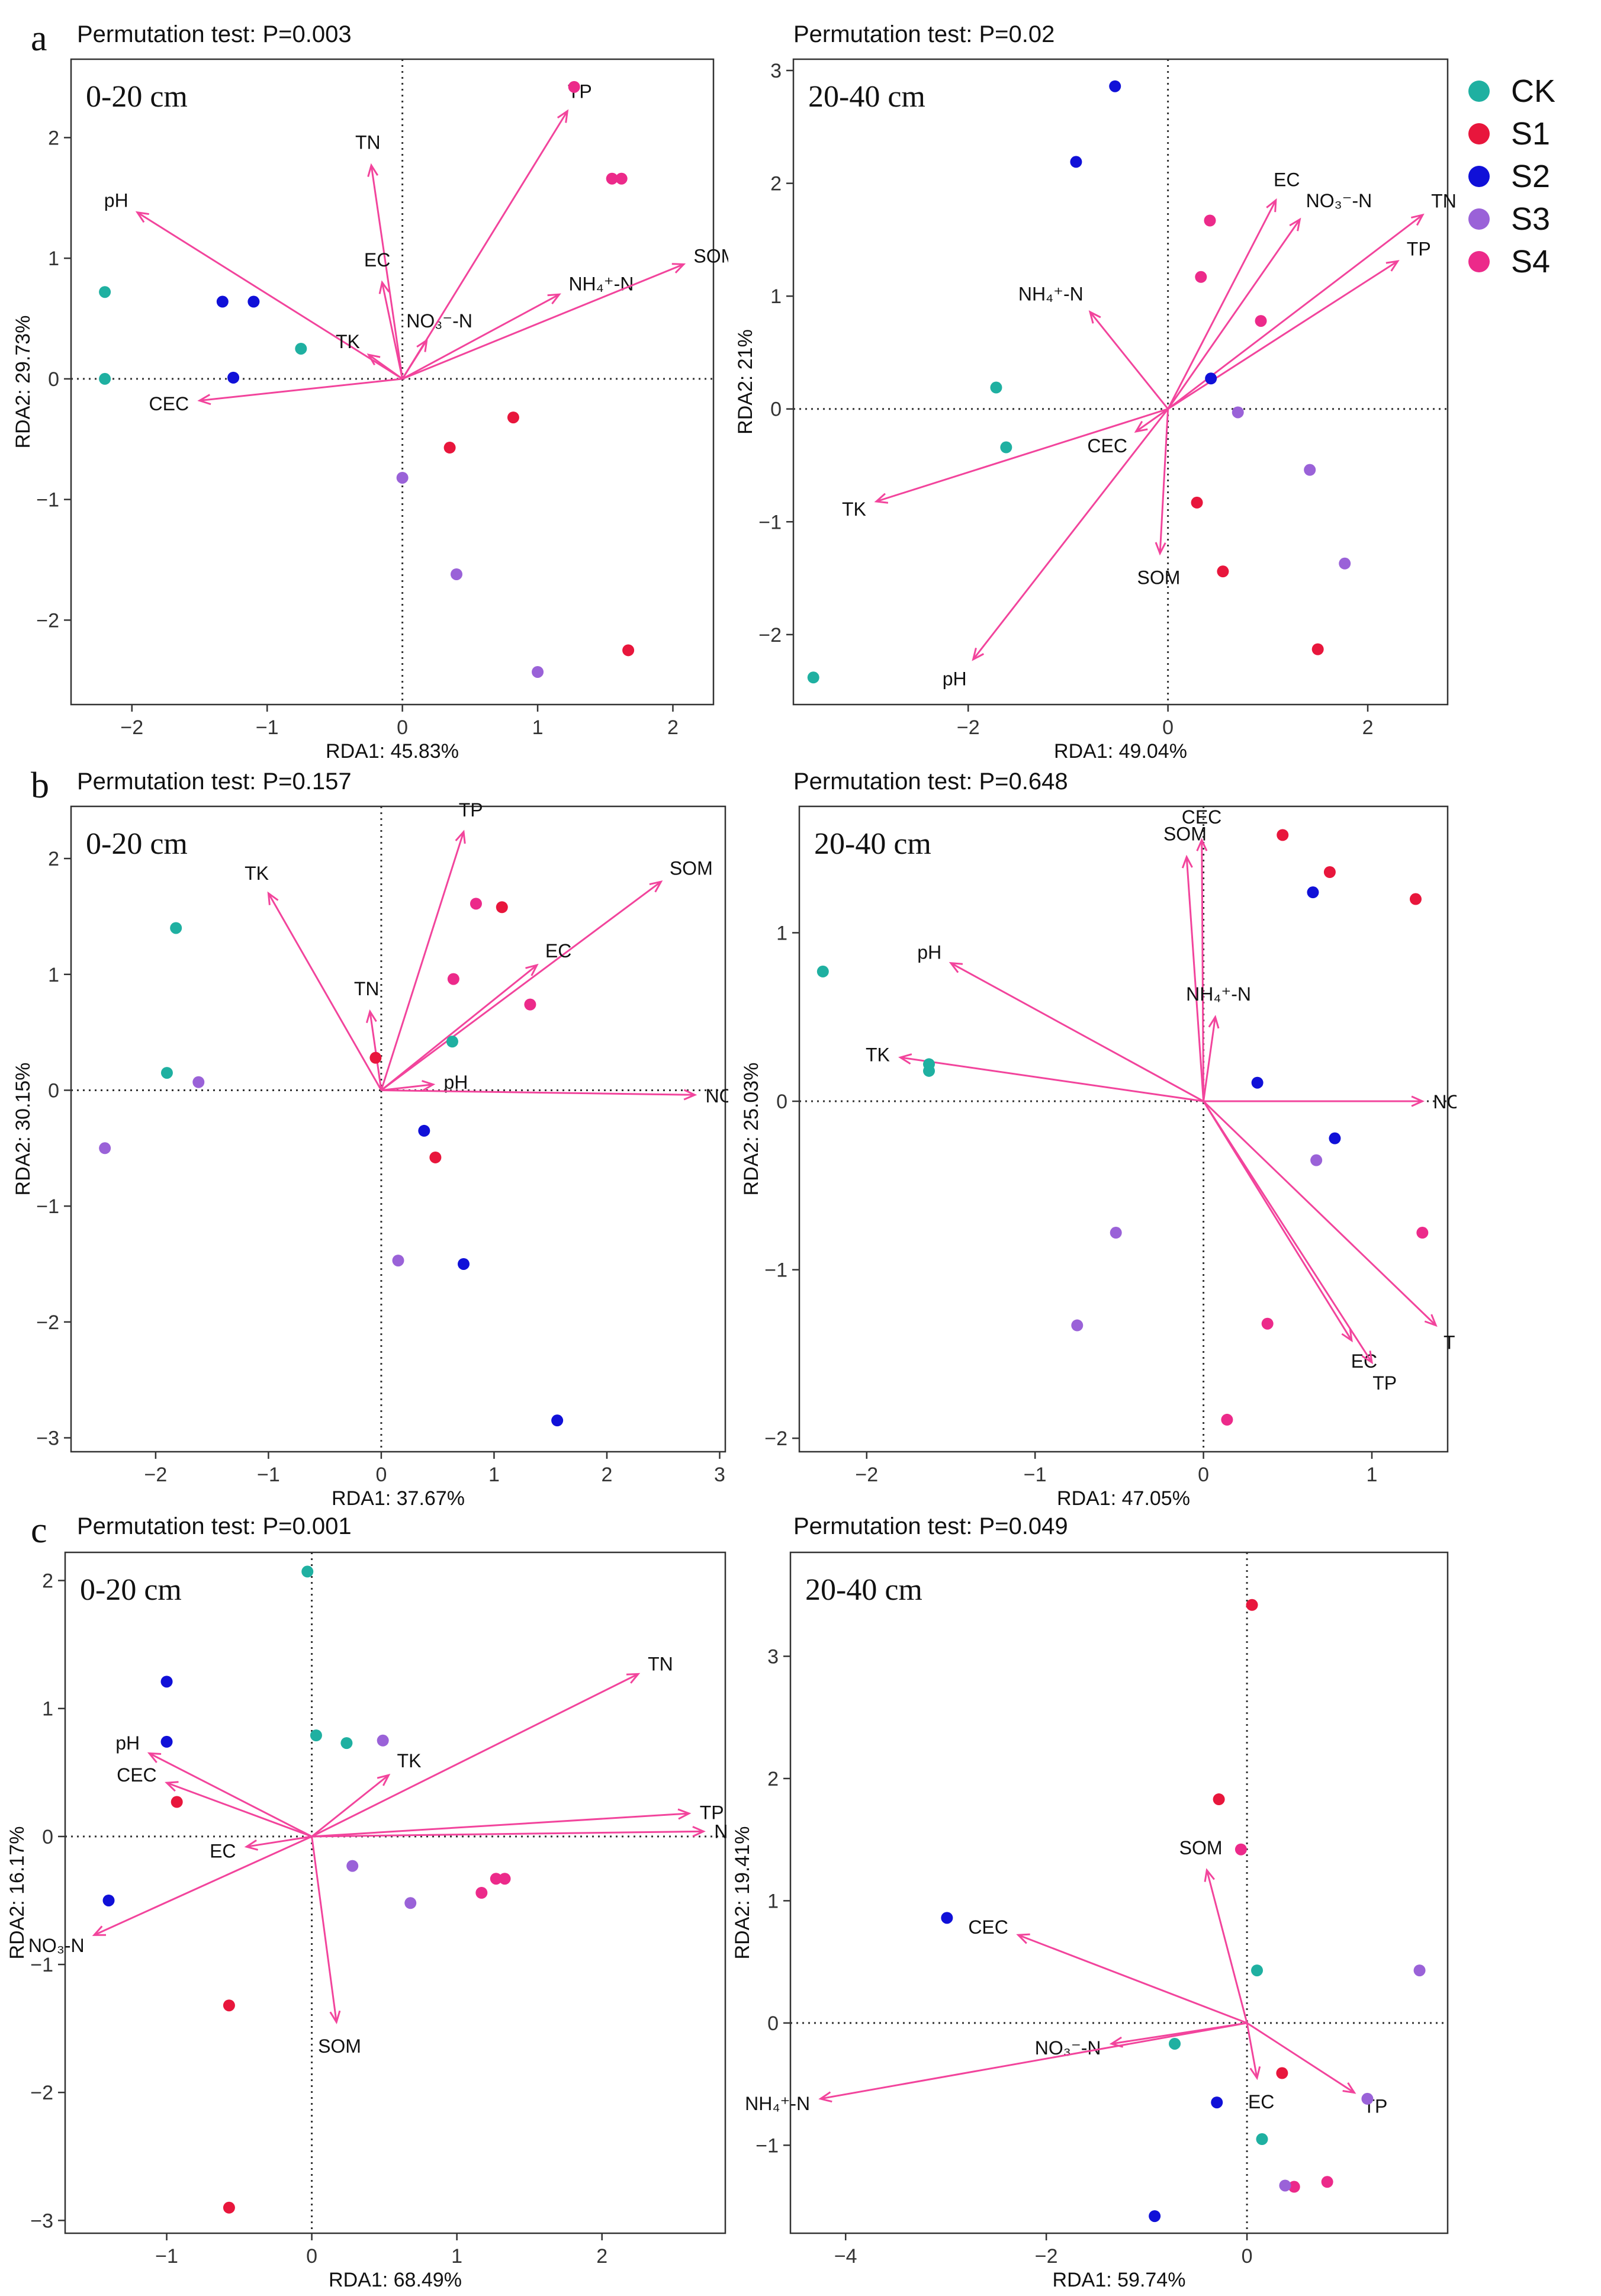 The width and height of the screenshot is (1601, 2296). I want to click on legend-label-s4: S4, so click(1531, 261).